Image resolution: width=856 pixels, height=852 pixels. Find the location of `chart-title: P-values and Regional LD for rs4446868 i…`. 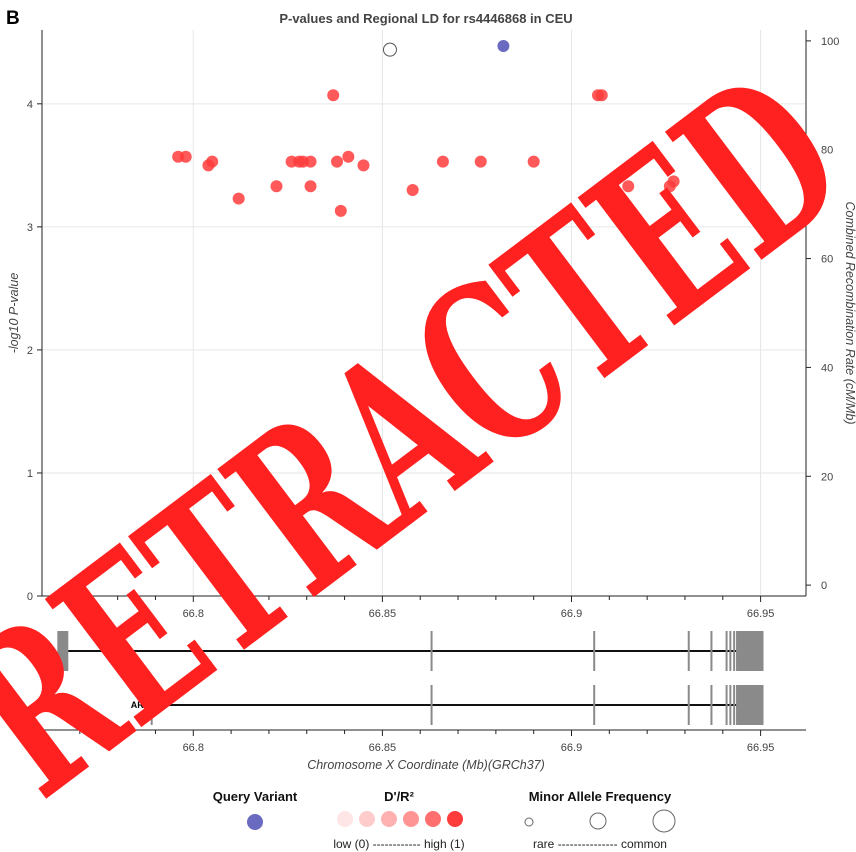

chart-title: P-values and Regional LD for rs4446868 i… is located at coordinates (425, 18).